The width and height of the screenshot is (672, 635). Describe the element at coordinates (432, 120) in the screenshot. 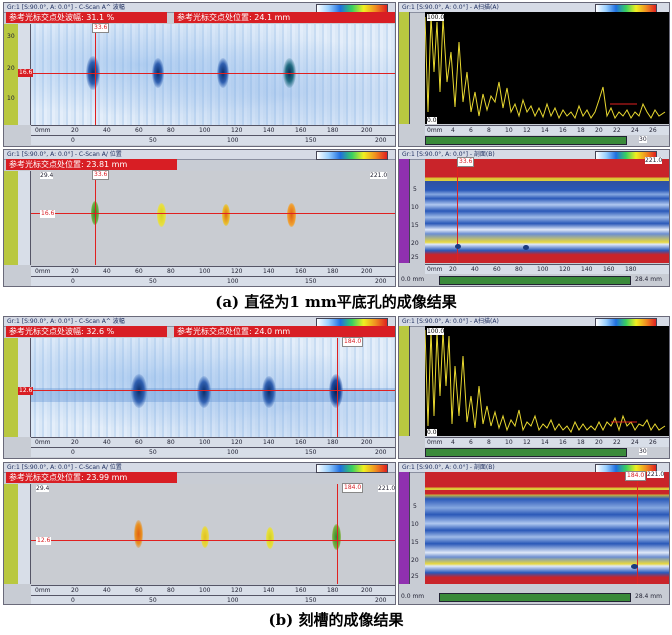

I see `amplitude-min: 0.0` at that location.